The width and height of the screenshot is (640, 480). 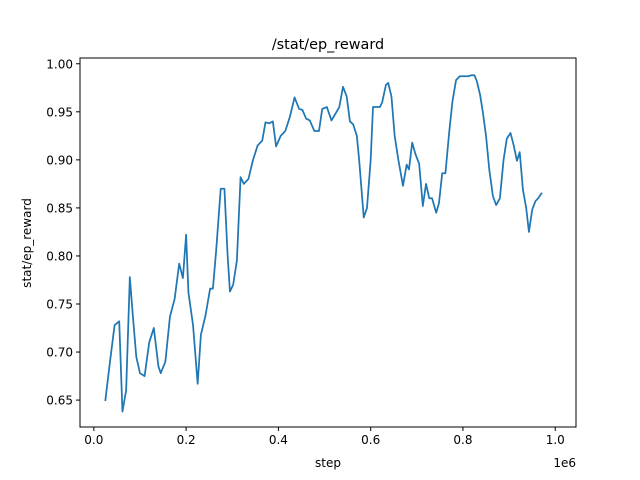 I want to click on y-axis: 0.65 0.70 0.75 0.80 0.85 0.90 0.95 1.00, so click(x=63, y=232).